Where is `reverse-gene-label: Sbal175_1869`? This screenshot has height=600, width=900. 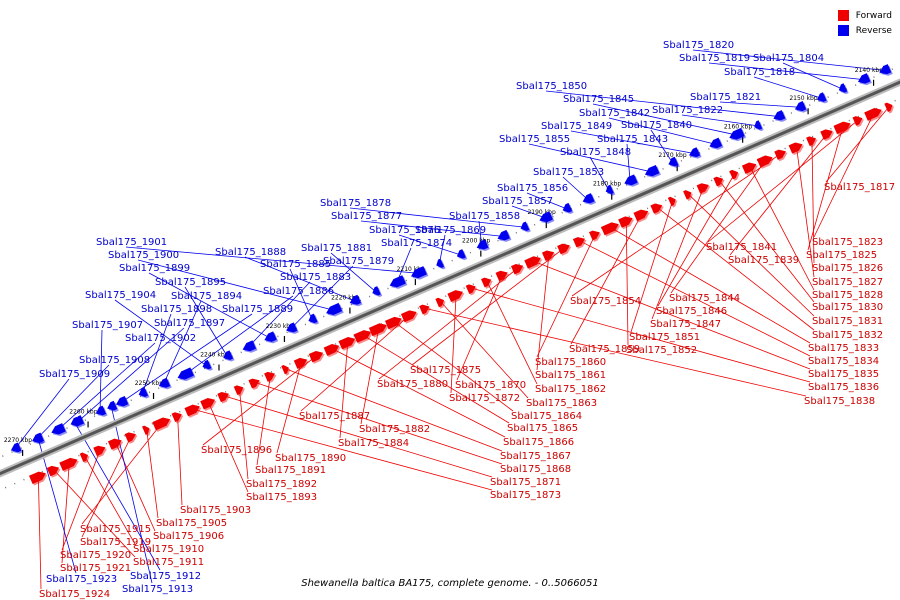 reverse-gene-label: Sbal175_1869 is located at coordinates (450, 230).